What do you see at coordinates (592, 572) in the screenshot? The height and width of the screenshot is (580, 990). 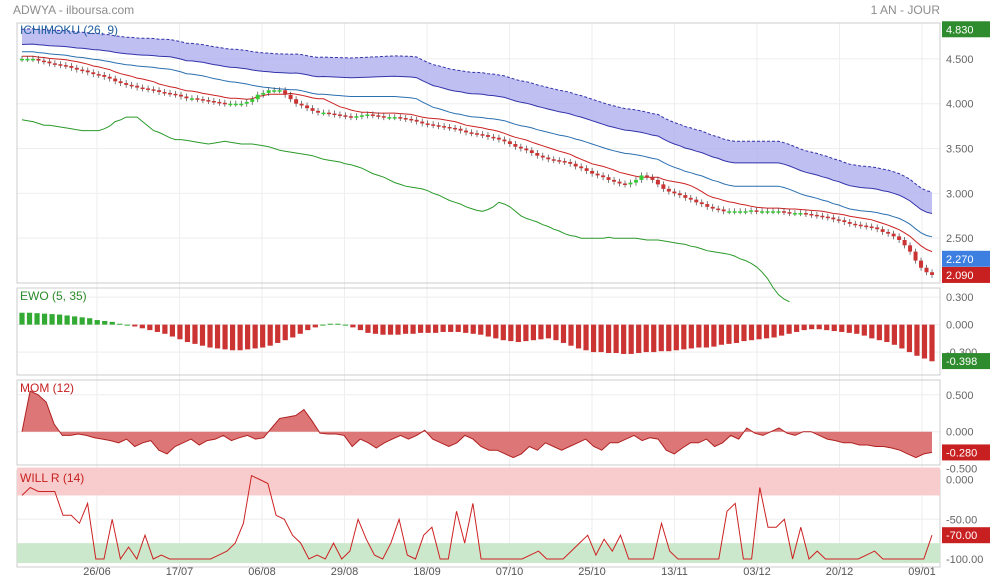 I see `x-tick-label: 25/10` at bounding box center [592, 572].